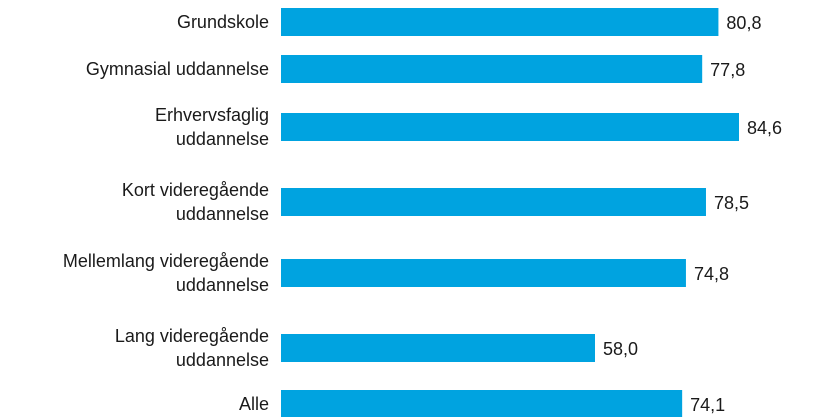 This screenshot has height=417, width=819. Describe the element at coordinates (254, 404) in the screenshot. I see `category-label: Alle` at that location.